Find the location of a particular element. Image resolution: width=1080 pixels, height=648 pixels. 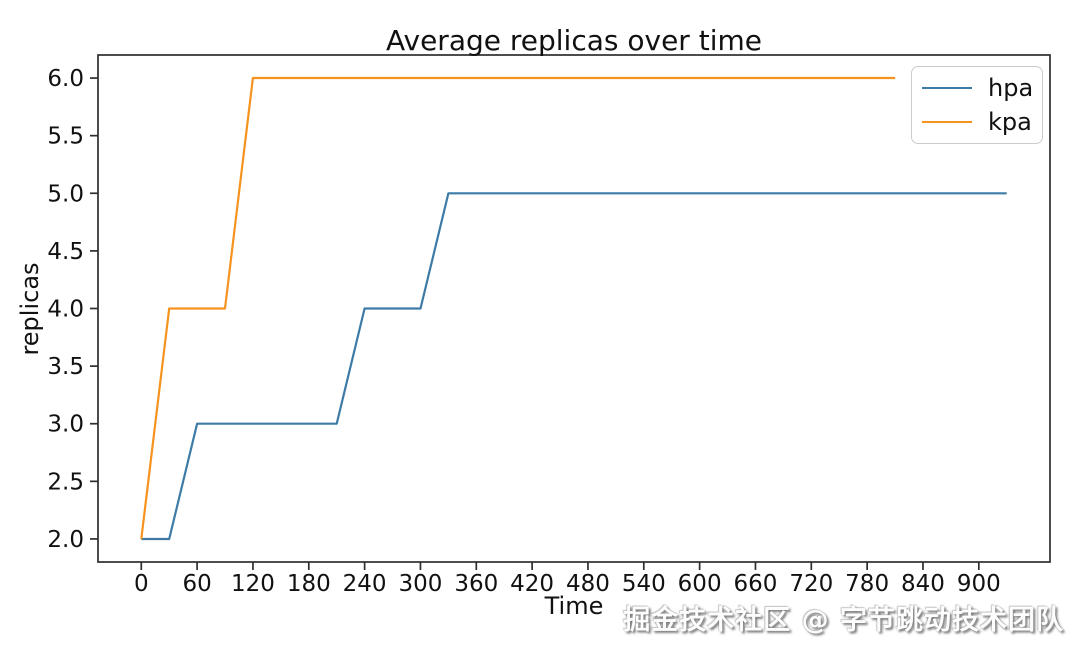

legend-label-kpa: kpa is located at coordinates (1010, 122).